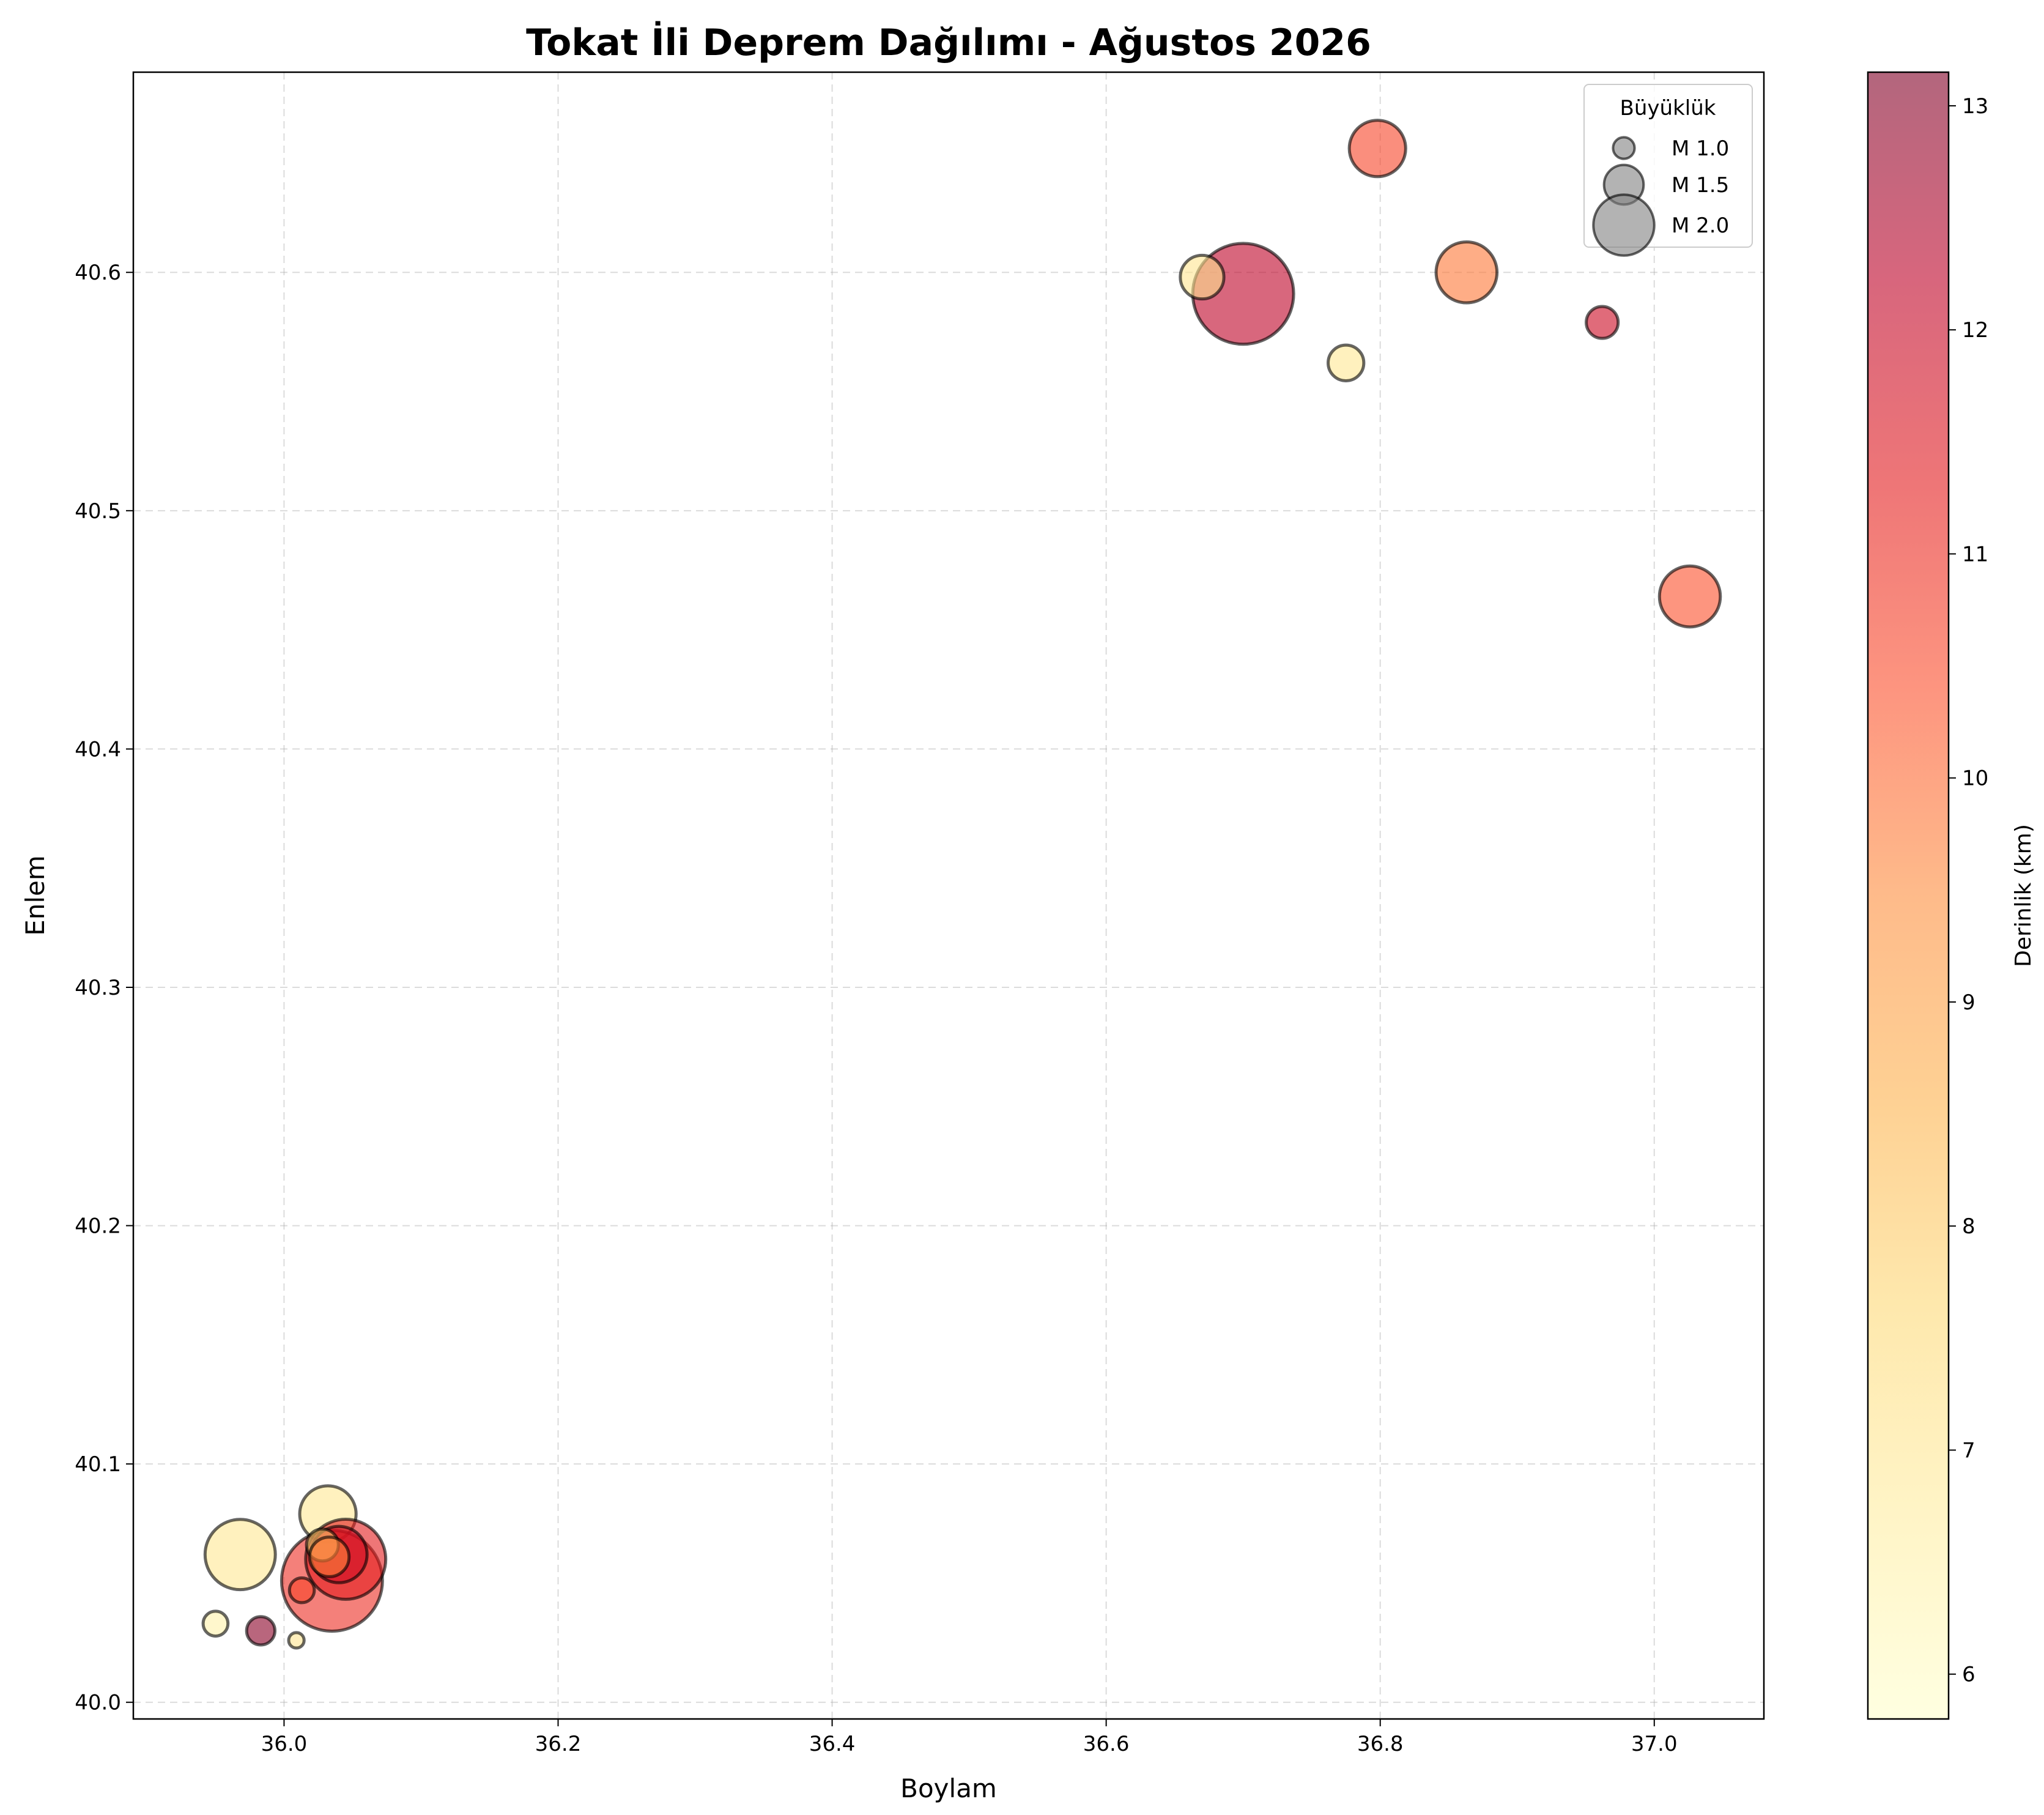  What do you see at coordinates (98, 749) in the screenshot?
I see `y-tick-label: 40.4` at bounding box center [98, 749].